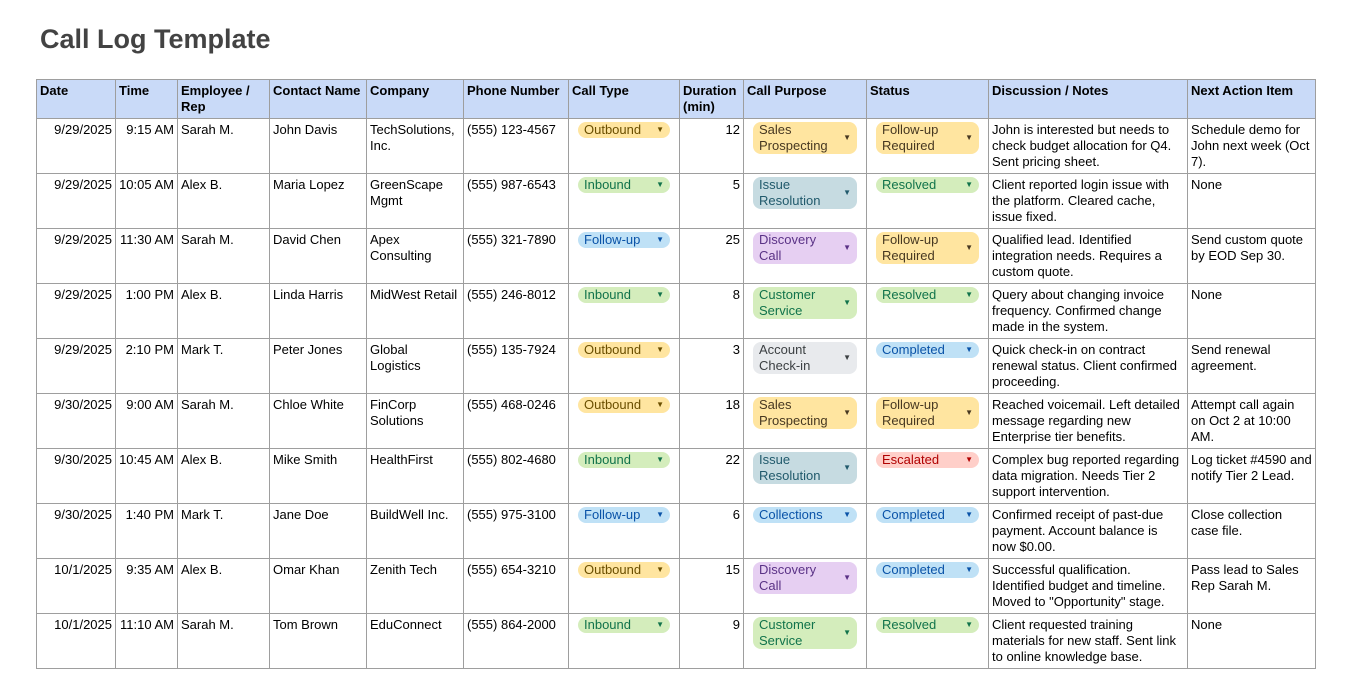 This screenshot has height=681, width=1362. Describe the element at coordinates (711, 586) in the screenshot. I see `cell-duration: 15` at that location.